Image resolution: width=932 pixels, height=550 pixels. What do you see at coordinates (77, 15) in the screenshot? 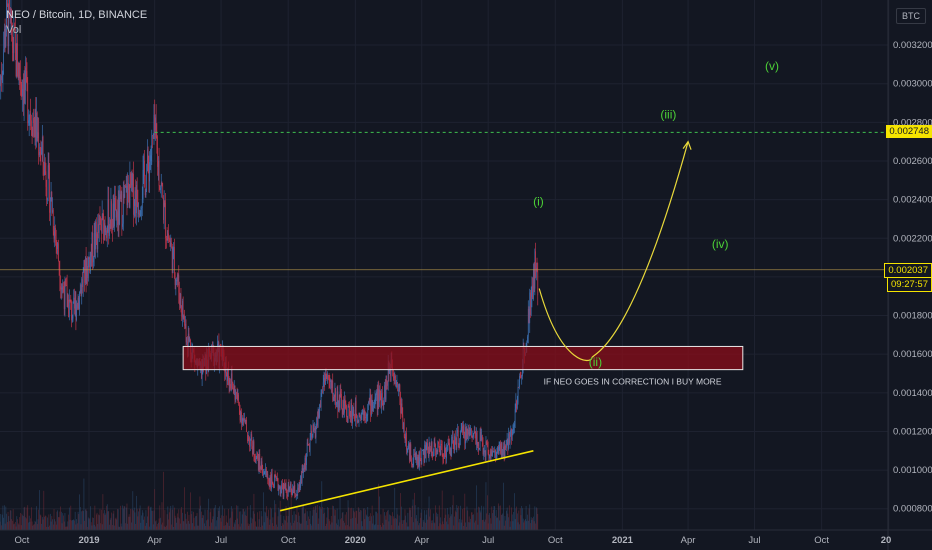
I see `symbol-title: NEO / Bitcoin, 1D, BINANCE` at bounding box center [77, 15].